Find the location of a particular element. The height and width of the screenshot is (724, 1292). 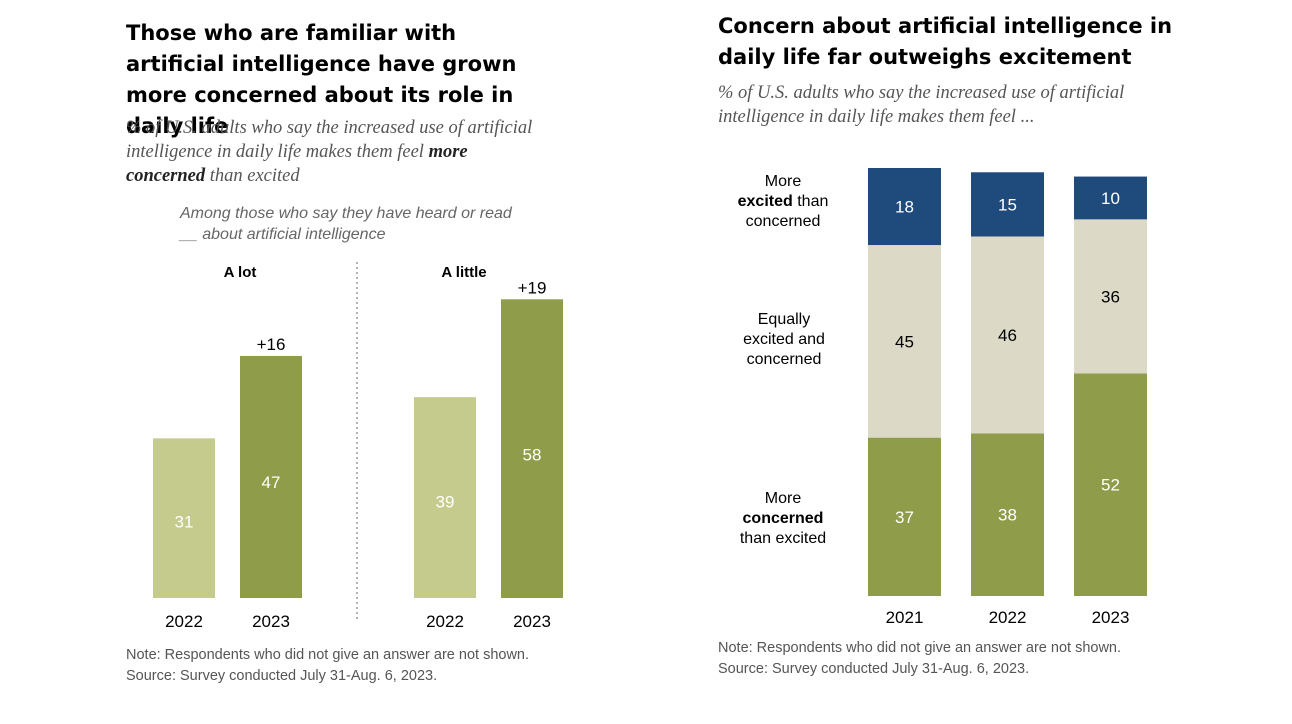

label-concerned-line-3: than excited is located at coordinates (783, 538).